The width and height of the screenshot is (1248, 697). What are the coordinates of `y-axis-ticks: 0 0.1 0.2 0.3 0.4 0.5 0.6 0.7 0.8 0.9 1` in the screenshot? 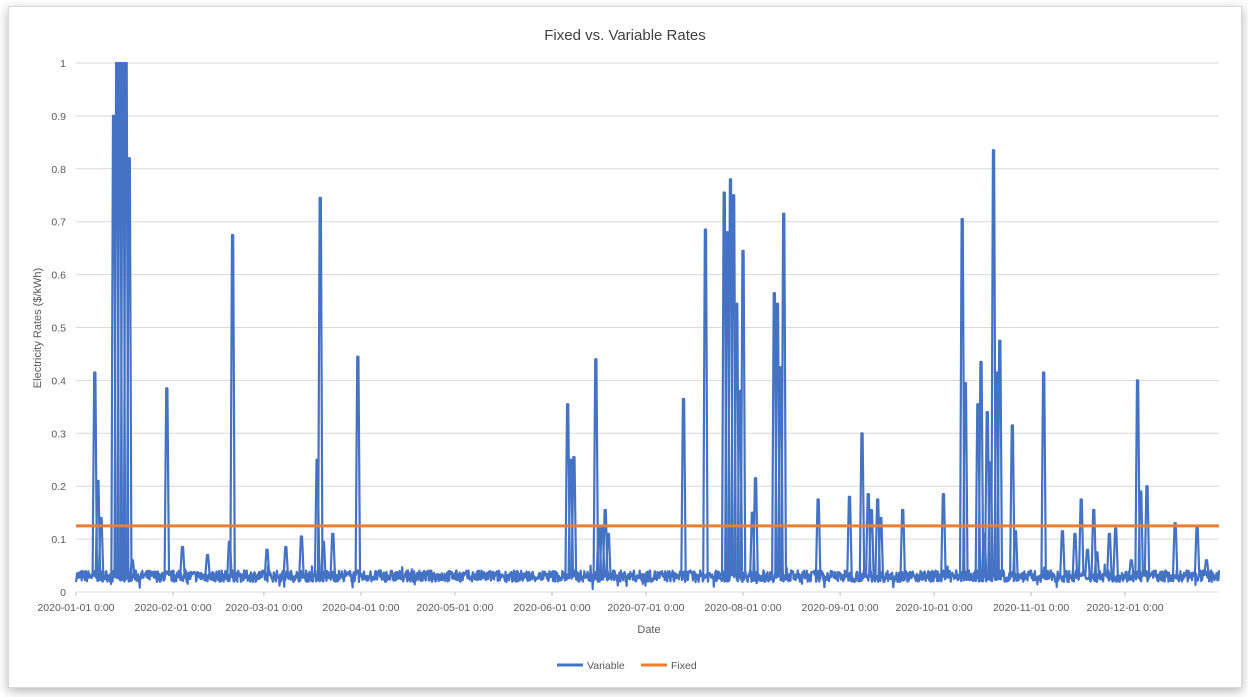 It's located at (58, 328).